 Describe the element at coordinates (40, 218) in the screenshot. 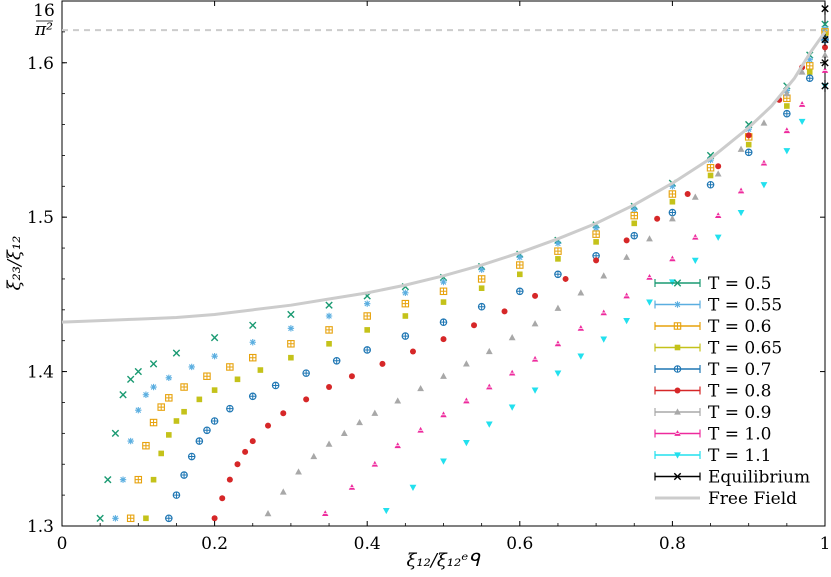

I see `y-tick-label: 1.5` at that location.